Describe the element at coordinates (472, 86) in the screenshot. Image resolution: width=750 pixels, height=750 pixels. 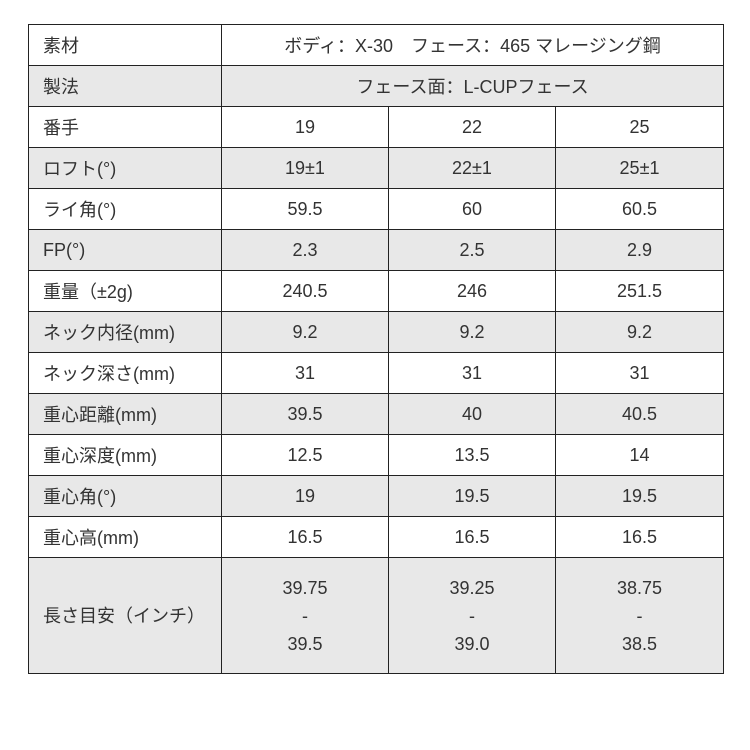
I see `method-value: フェース面：L-CUPフェース` at that location.